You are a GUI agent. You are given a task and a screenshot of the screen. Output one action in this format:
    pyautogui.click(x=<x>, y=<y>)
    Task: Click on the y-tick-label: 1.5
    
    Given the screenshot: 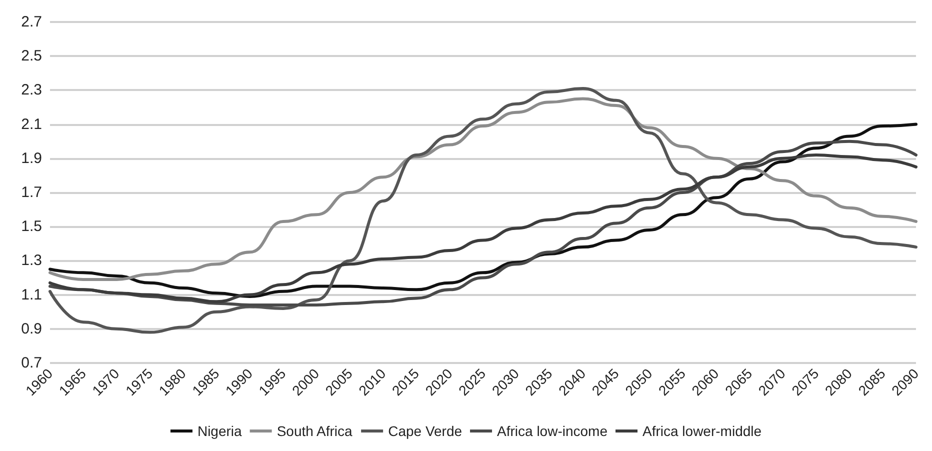 What is the action you would take?
    pyautogui.click(x=31, y=227)
    